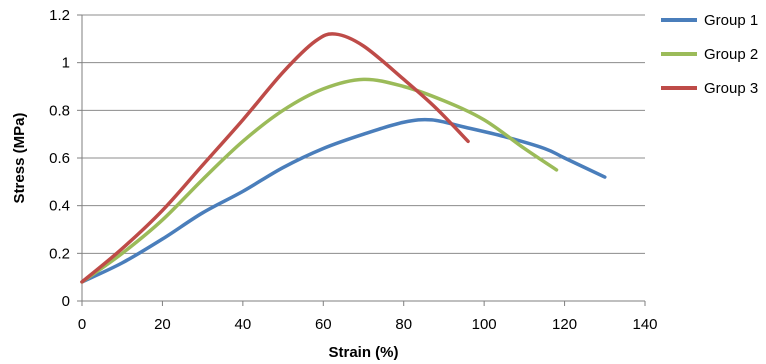 The width and height of the screenshot is (766, 364). Describe the element at coordinates (82, 324) in the screenshot. I see `x-tick-label-0: 0` at that location.